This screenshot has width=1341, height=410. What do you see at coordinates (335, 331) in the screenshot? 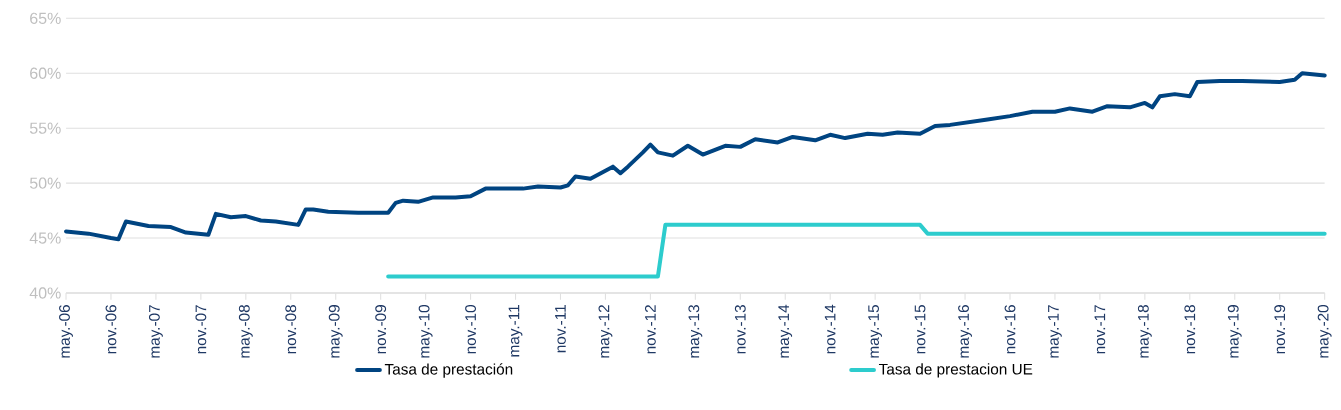
I see `x-tick-label: may.-09` at bounding box center [335, 331].